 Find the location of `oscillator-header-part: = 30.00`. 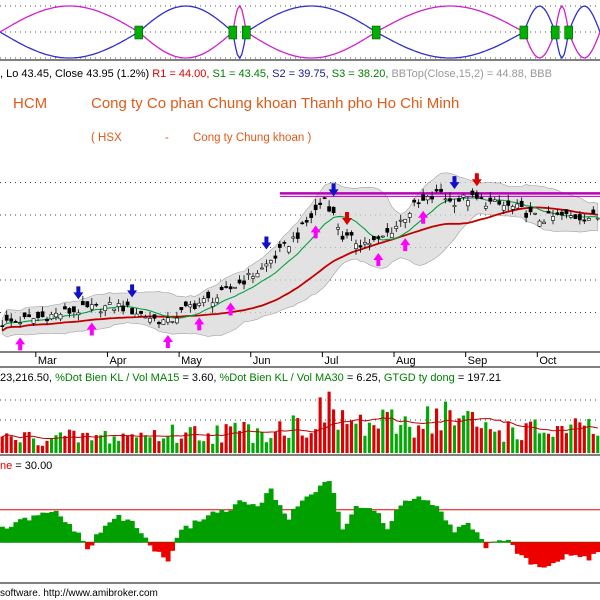

oscillator-header-part: = 30.00 is located at coordinates (33, 466).